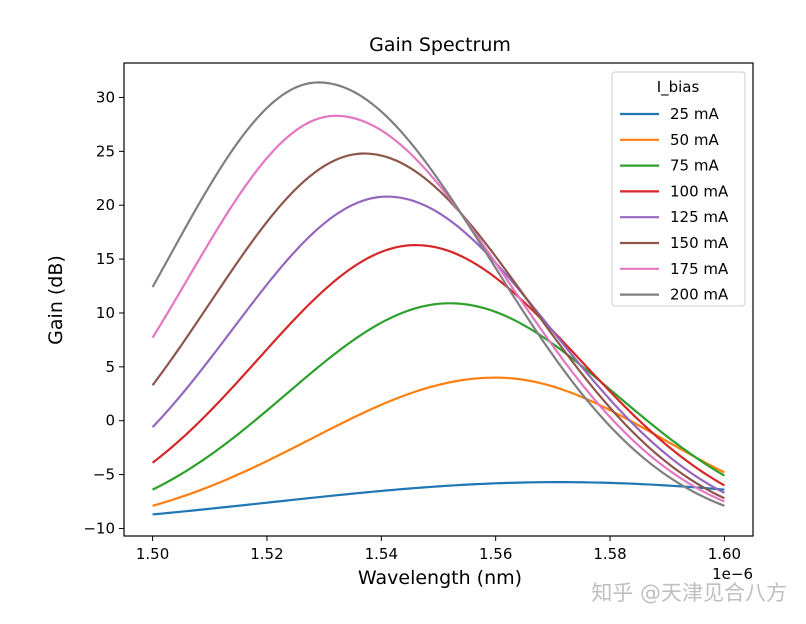 The height and width of the screenshot is (624, 806). What do you see at coordinates (699, 191) in the screenshot?
I see `legend-label: 100 mA` at bounding box center [699, 191].